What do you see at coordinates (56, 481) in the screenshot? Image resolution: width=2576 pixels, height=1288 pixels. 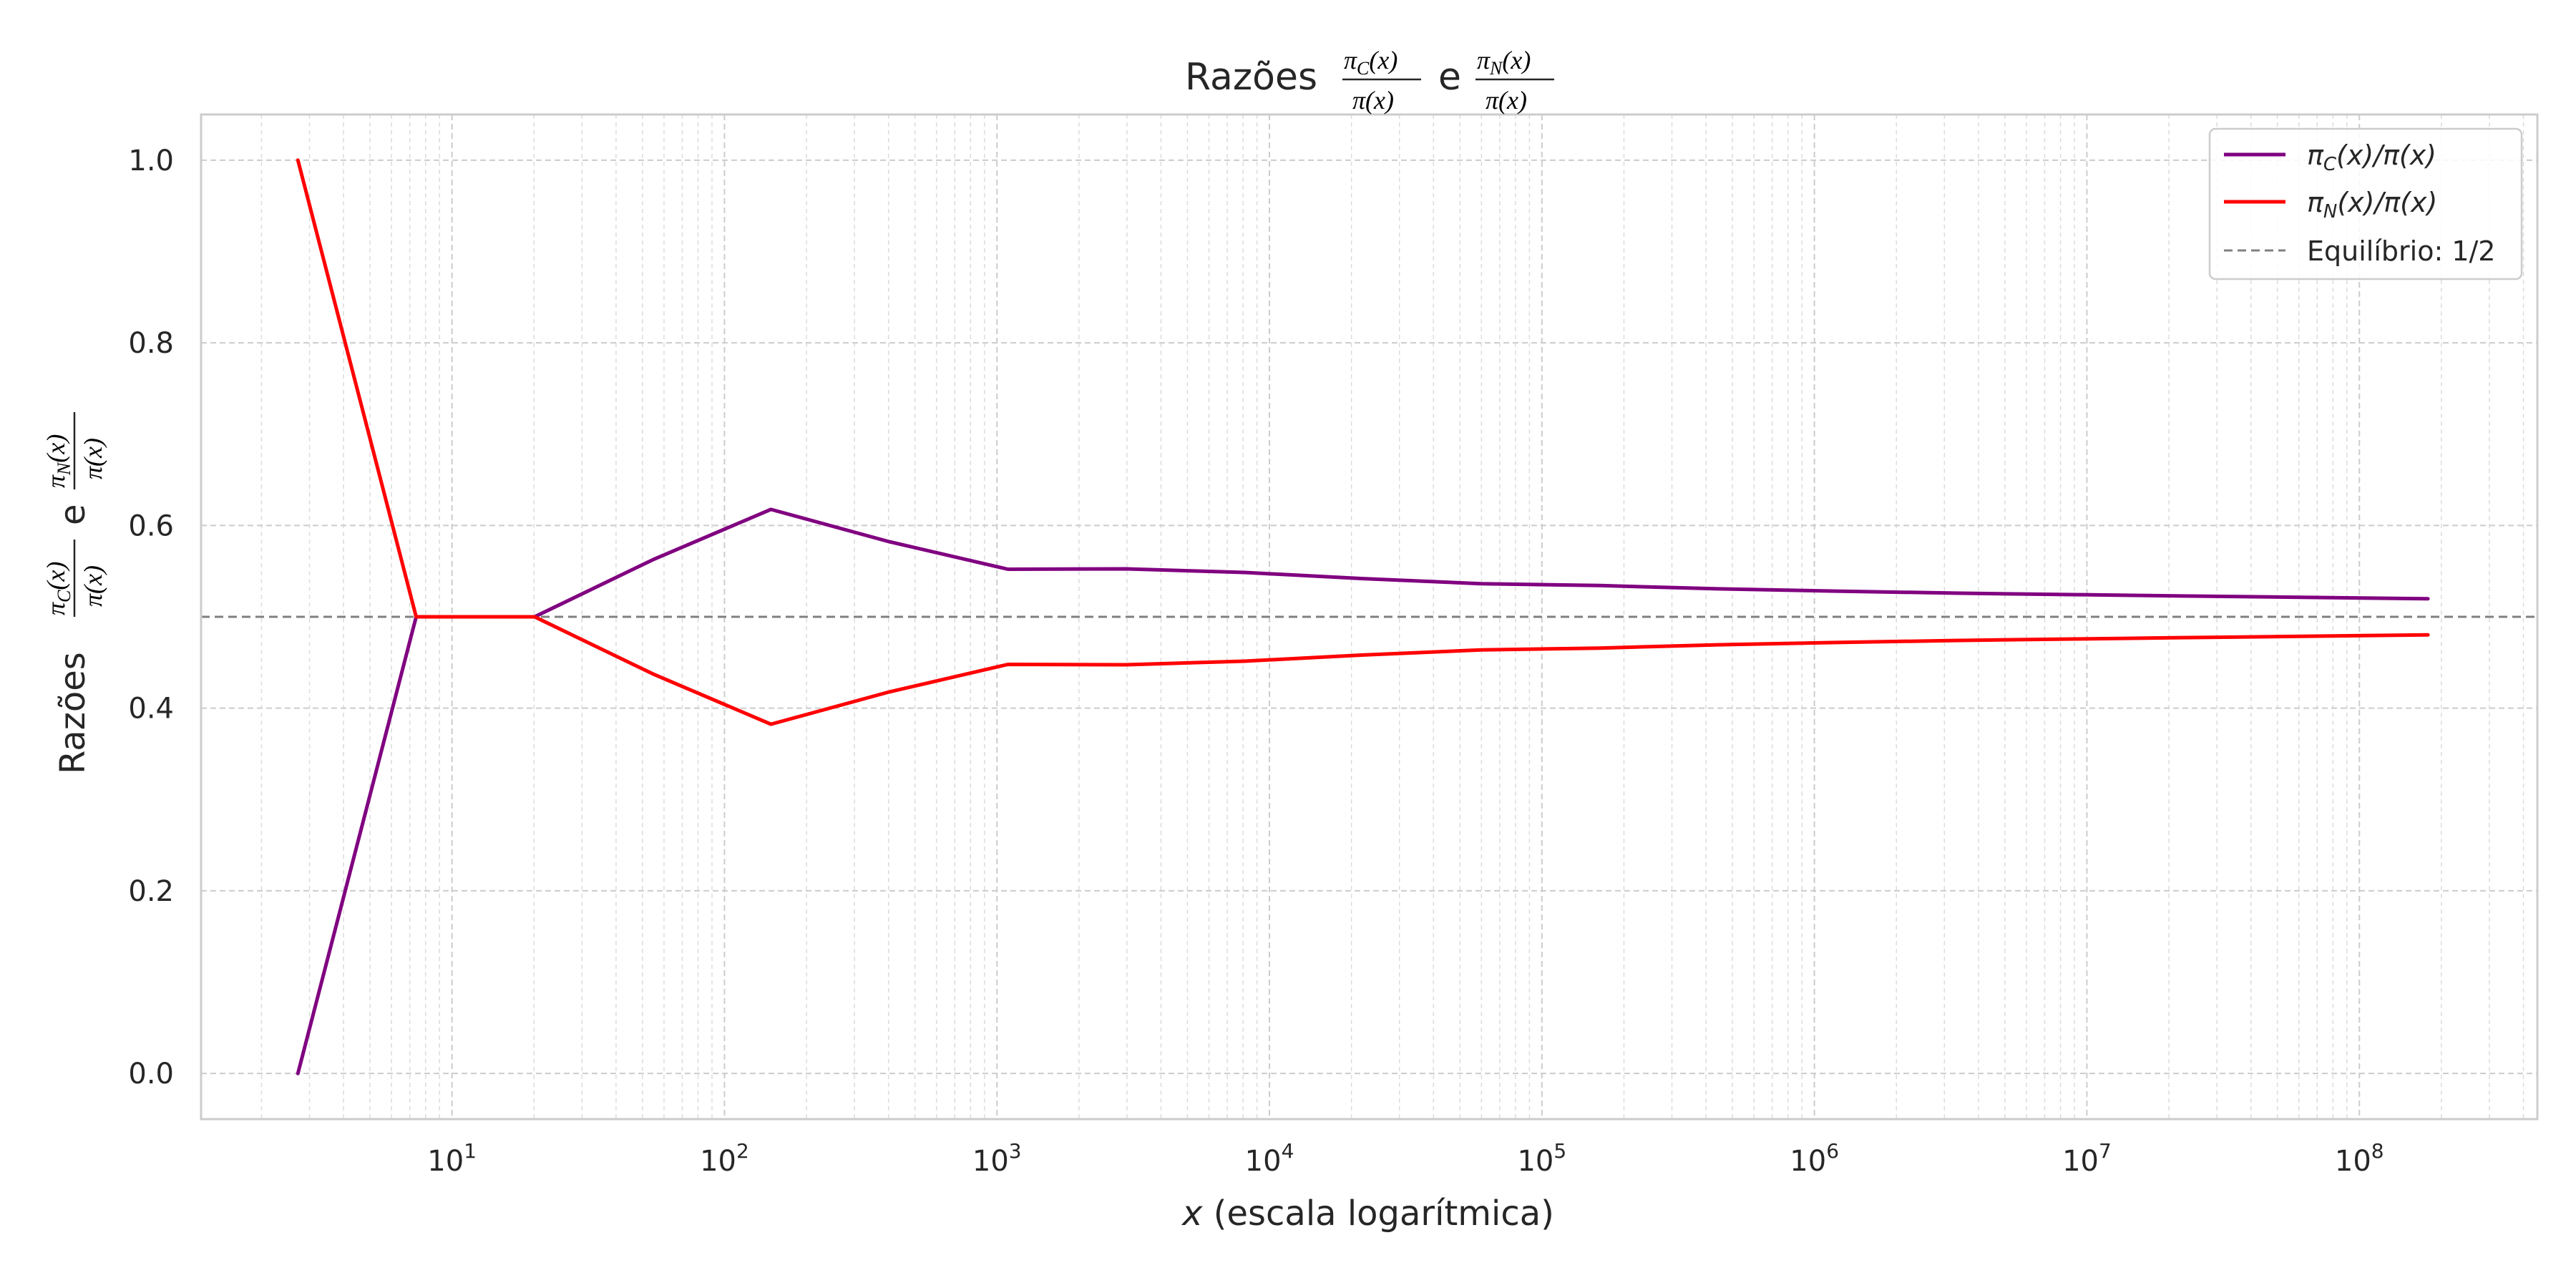 I see `ylabel-frac2-pi: π` at bounding box center [56, 481].